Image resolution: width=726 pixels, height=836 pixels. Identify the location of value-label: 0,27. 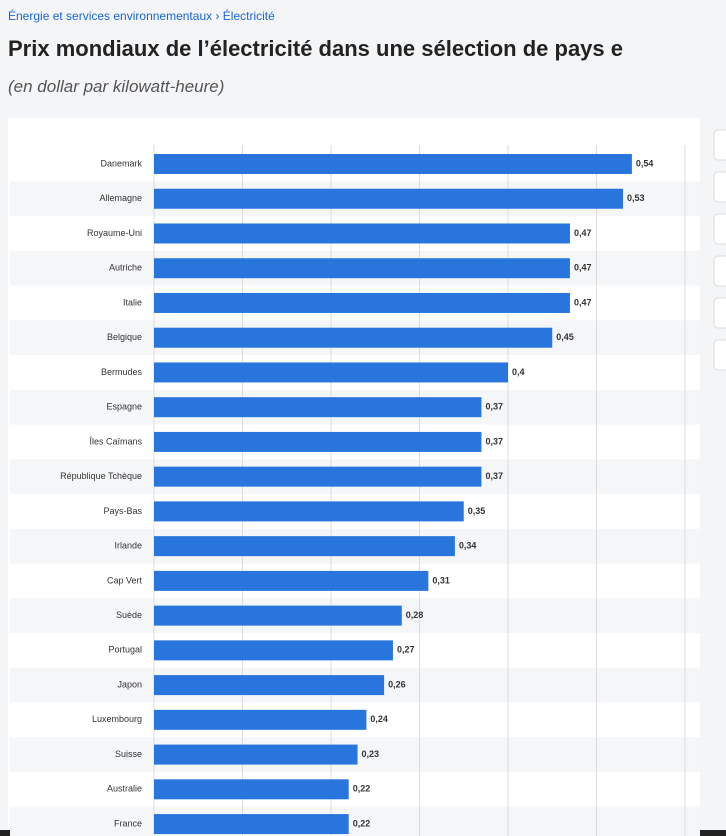
(406, 650).